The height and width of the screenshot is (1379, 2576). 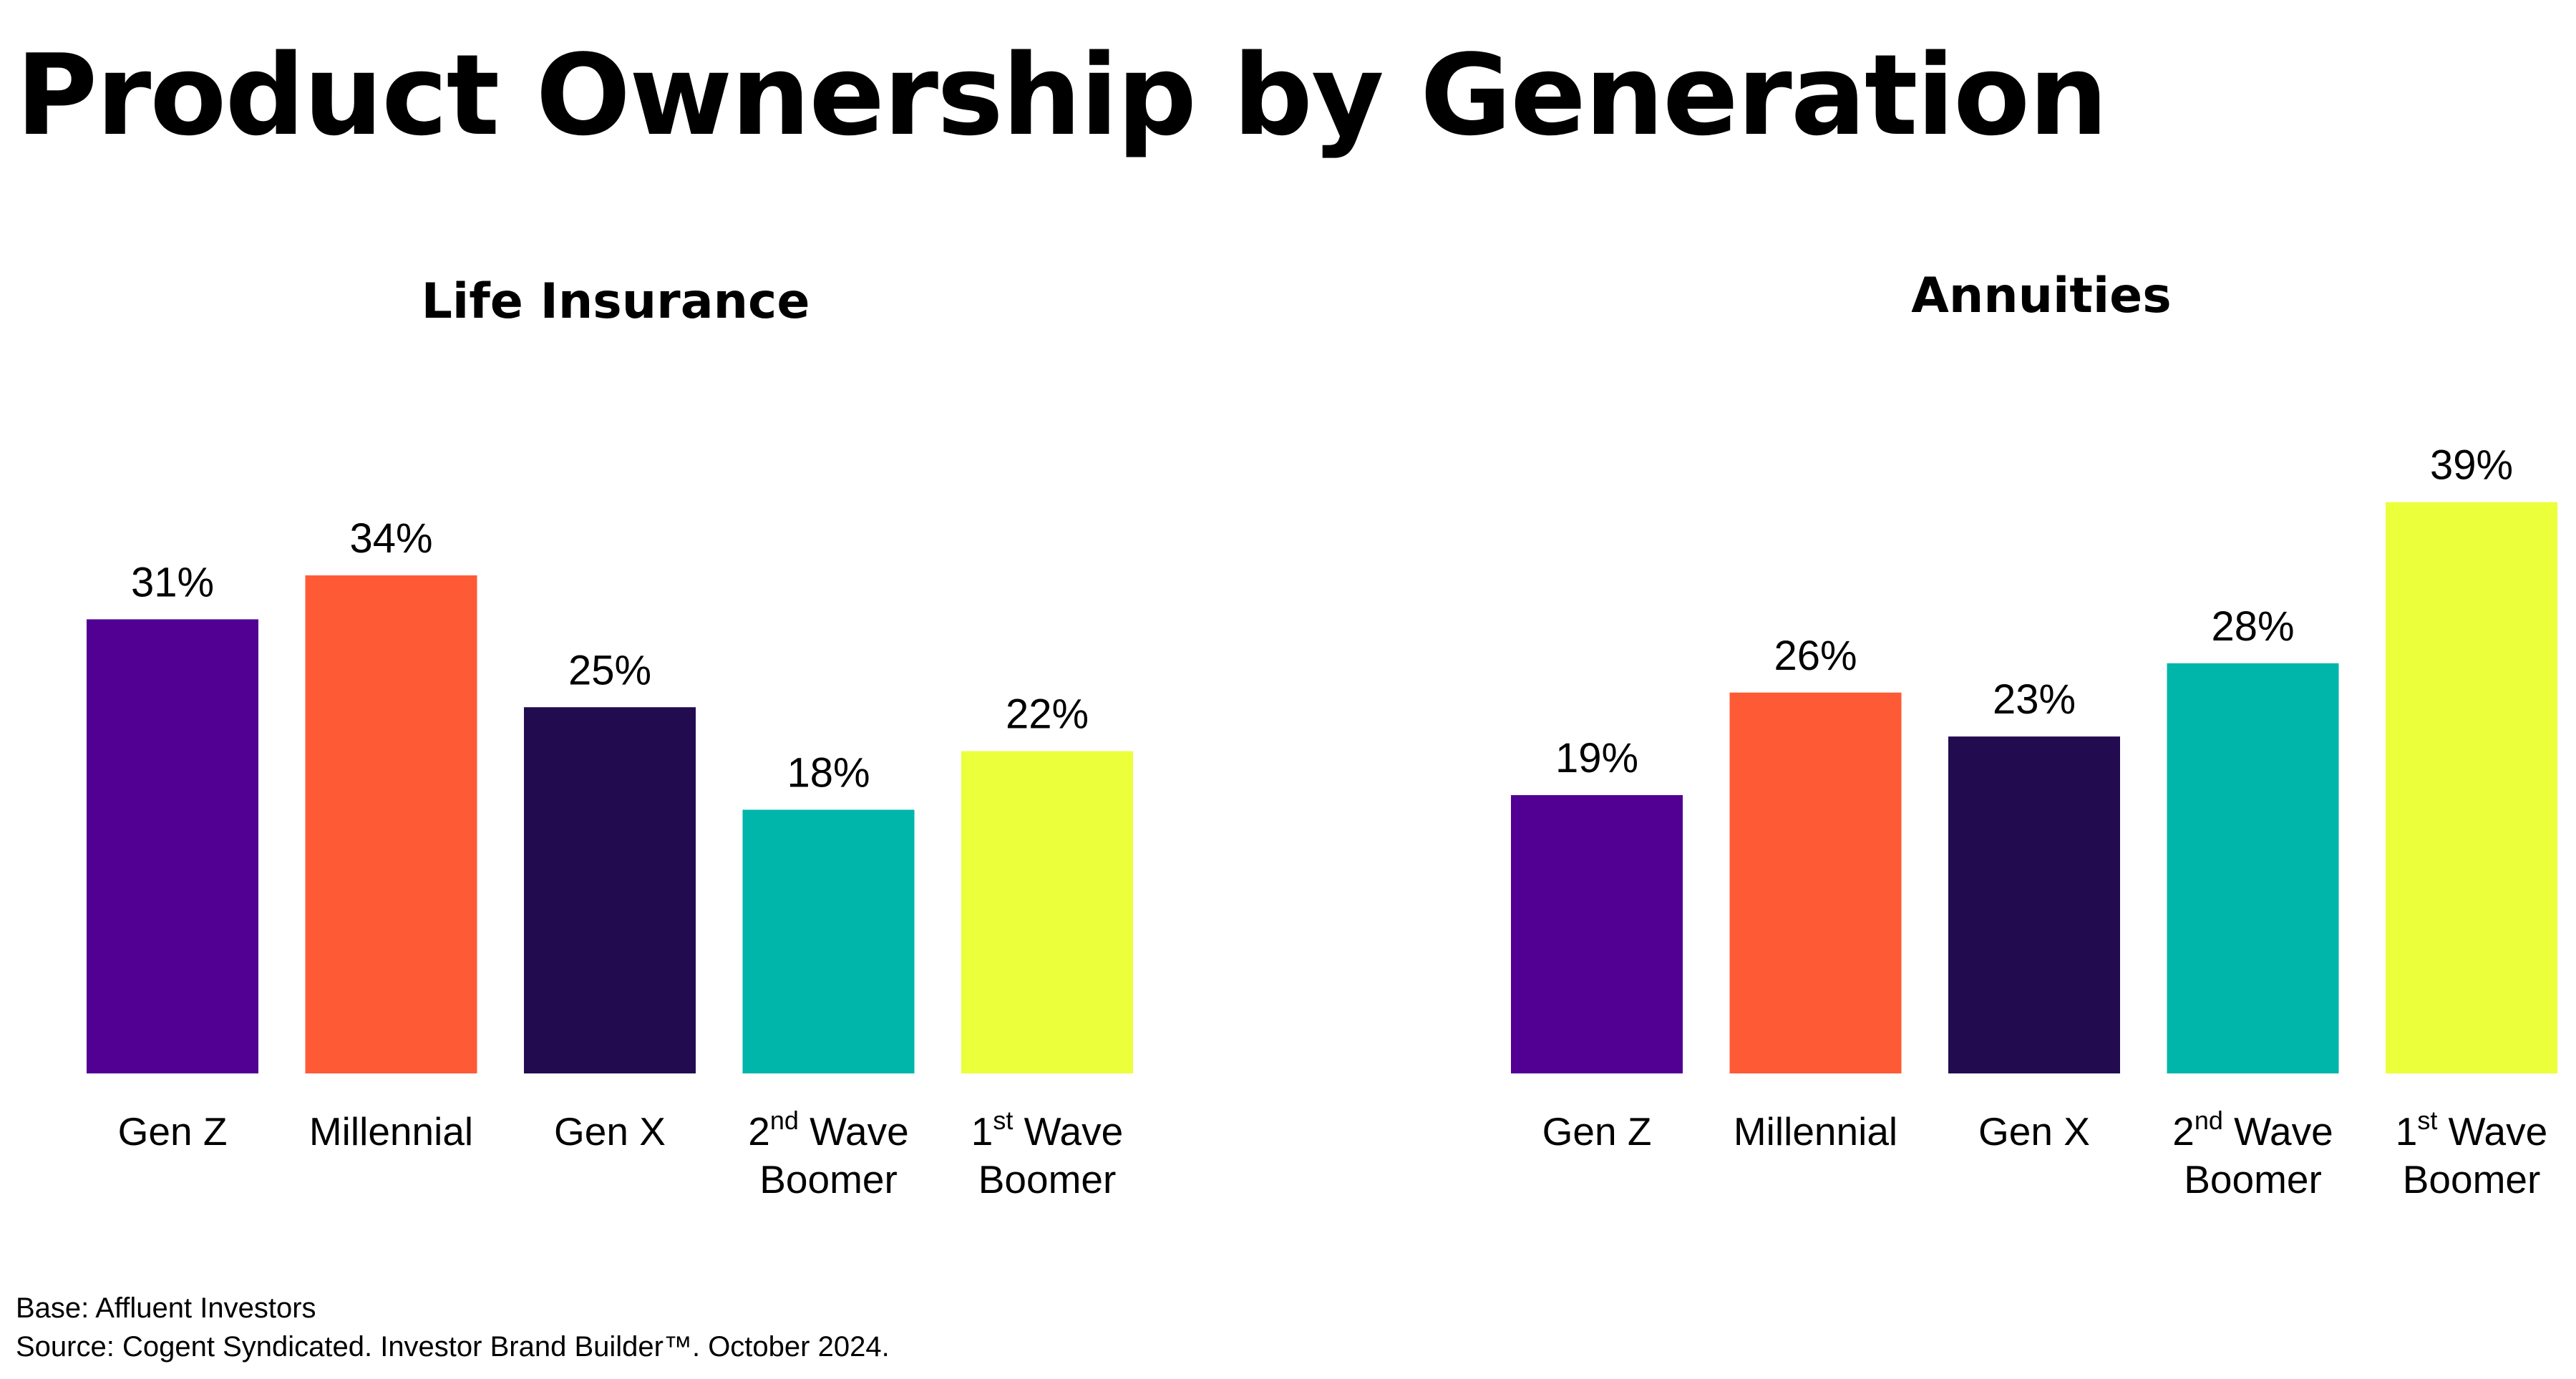 What do you see at coordinates (1047, 714) in the screenshot?
I see `life-insurance-data-label: 22%` at bounding box center [1047, 714].